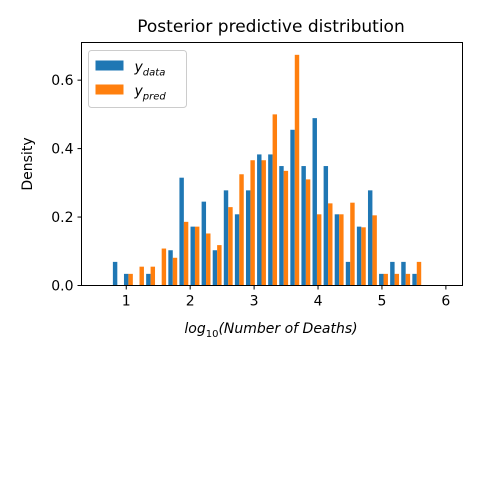  What do you see at coordinates (212, 334) in the screenshot?
I see `x-axis-label-sub: 10` at bounding box center [212, 334].